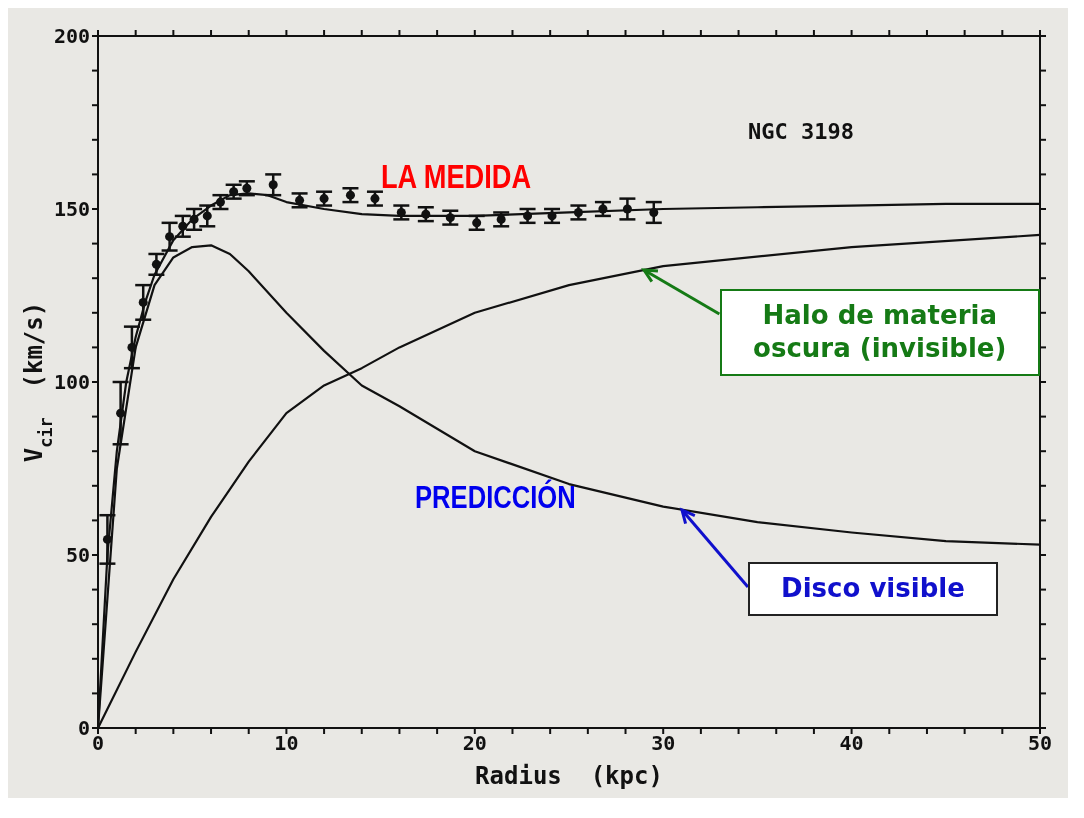 The height and width of the screenshot is (818, 1084). I want to click on x-tick-label: 20, so click(474, 743).